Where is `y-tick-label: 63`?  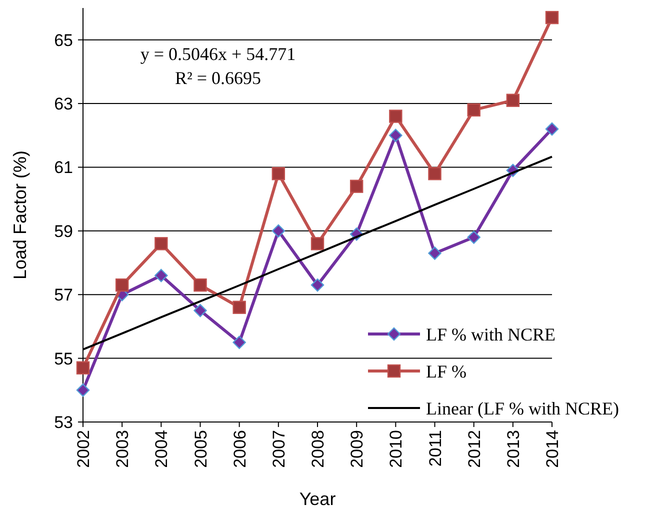
y-tick-label: 63 is located at coordinates (63, 104).